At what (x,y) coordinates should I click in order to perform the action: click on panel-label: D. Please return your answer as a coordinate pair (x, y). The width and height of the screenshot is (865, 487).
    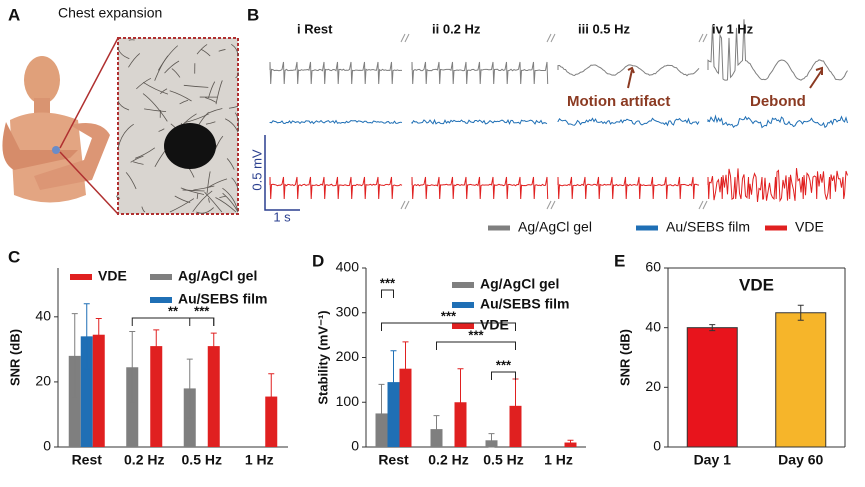
    Looking at the image, I should click on (318, 260).